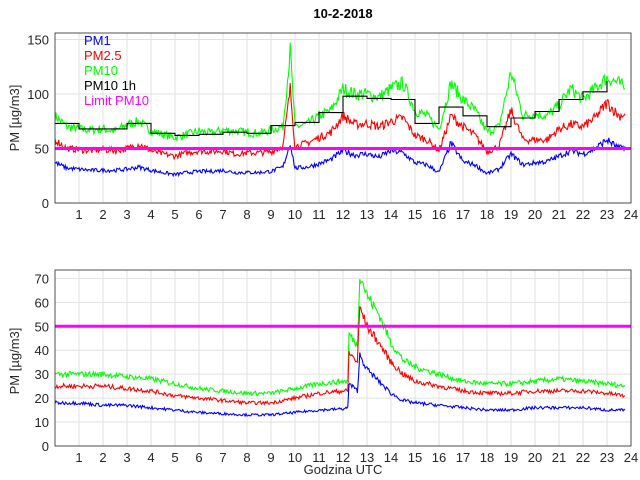  I want to click on top-y-axis-label: PM [µg/m3], so click(14, 118).